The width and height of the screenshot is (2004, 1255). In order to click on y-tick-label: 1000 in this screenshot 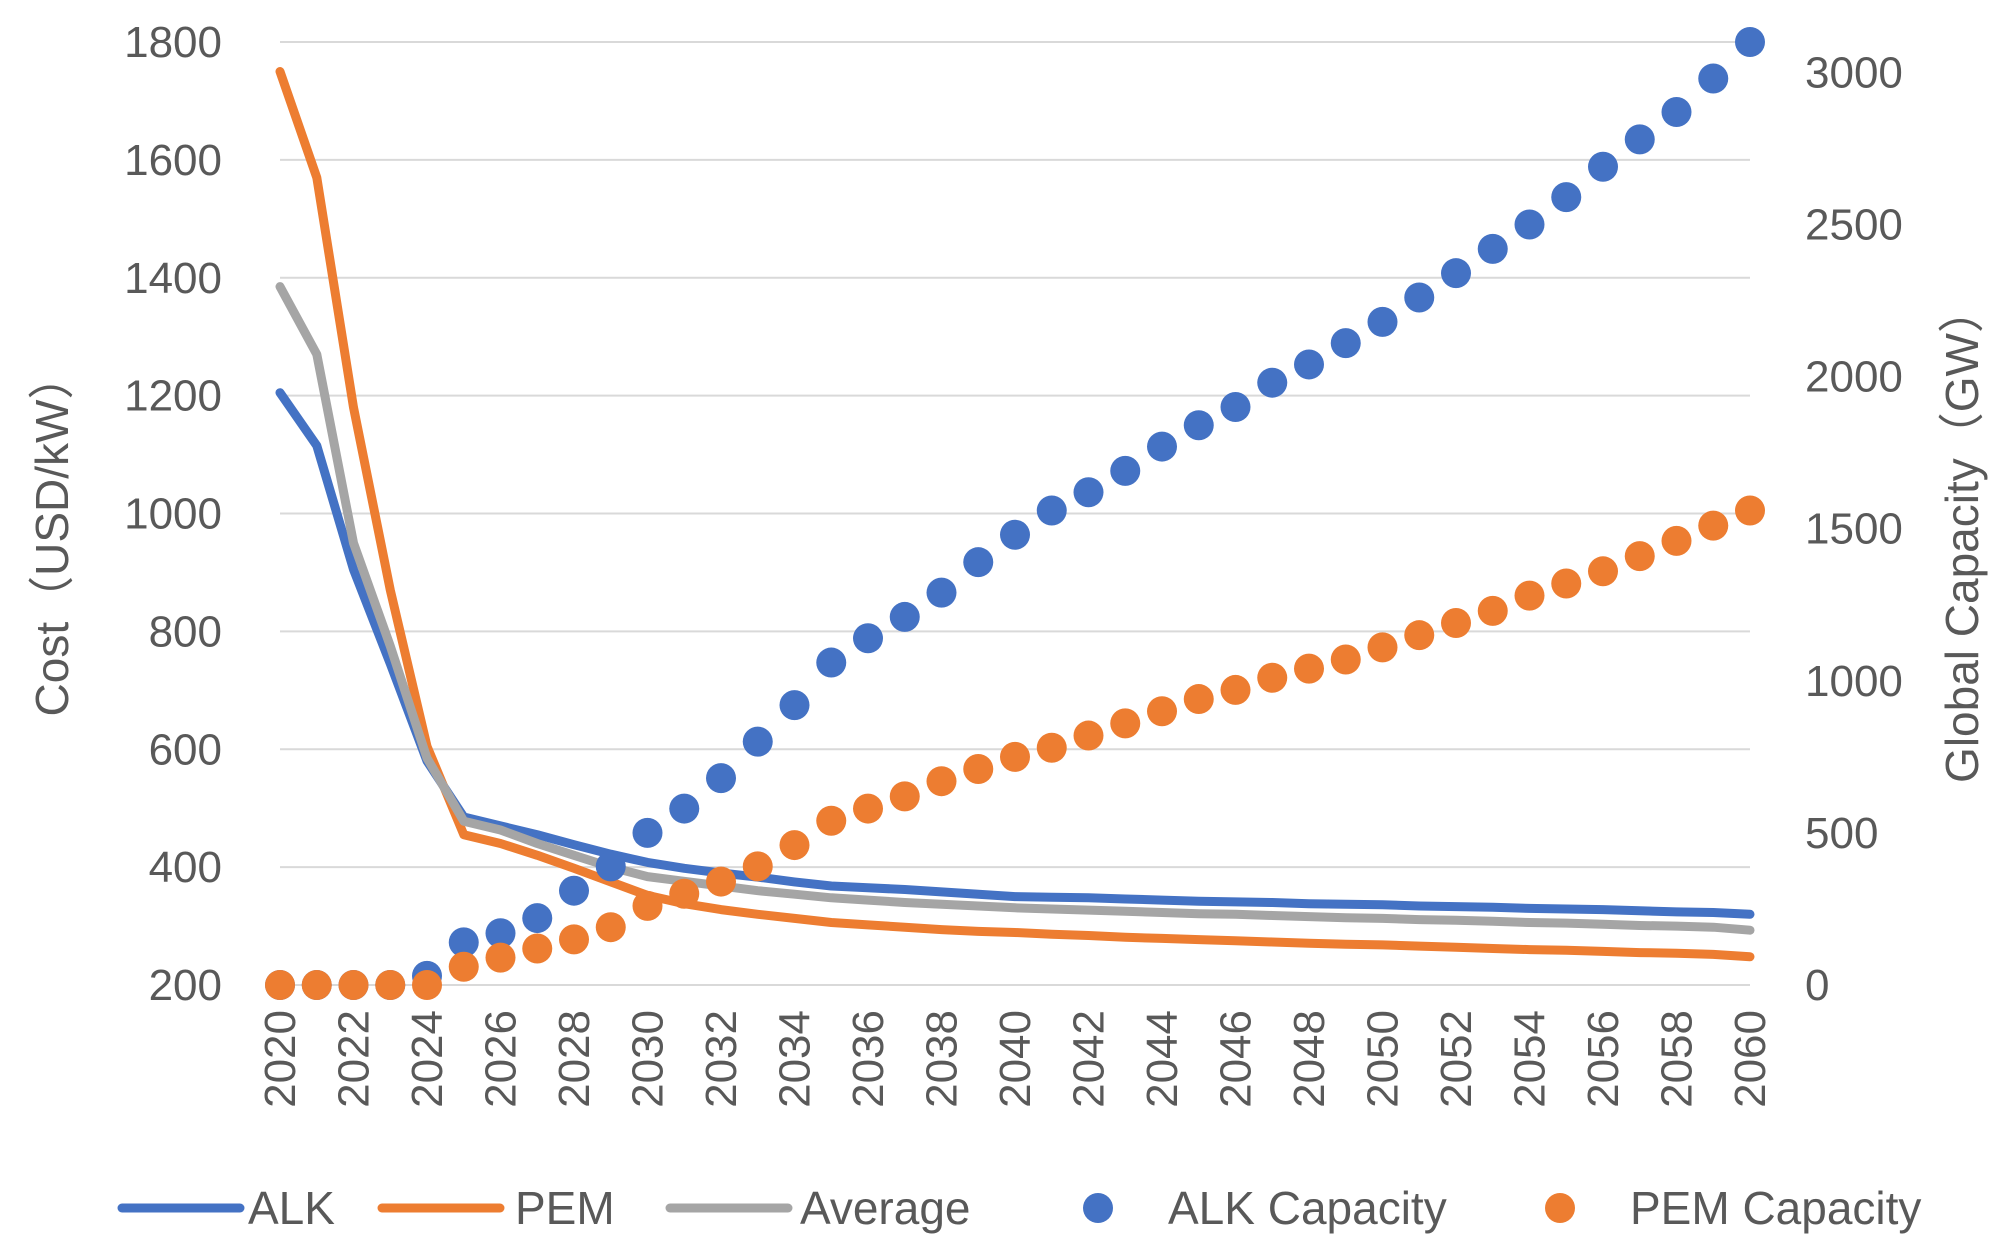, I will do `click(173, 514)`.